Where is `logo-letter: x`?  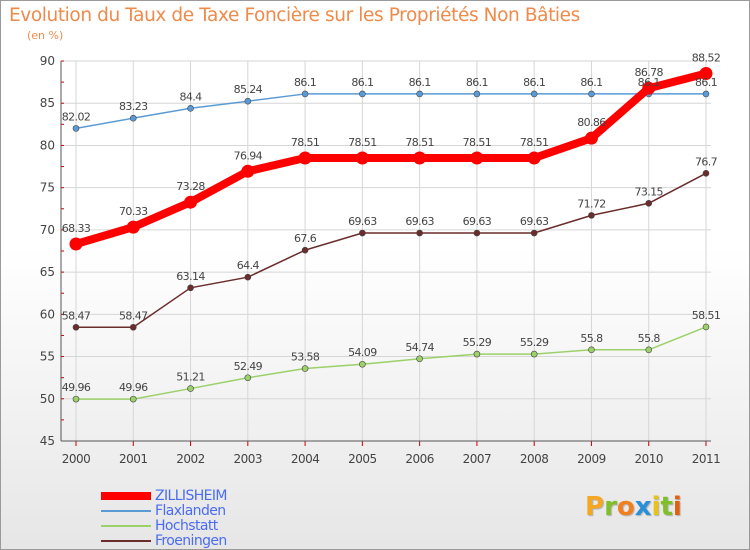 logo-letter: x is located at coordinates (643, 507).